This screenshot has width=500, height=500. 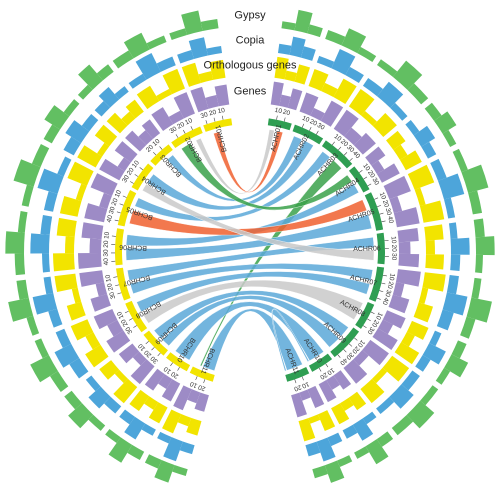 What do you see at coordinates (250, 15) in the screenshot?
I see `track-label: Gypsy` at bounding box center [250, 15].